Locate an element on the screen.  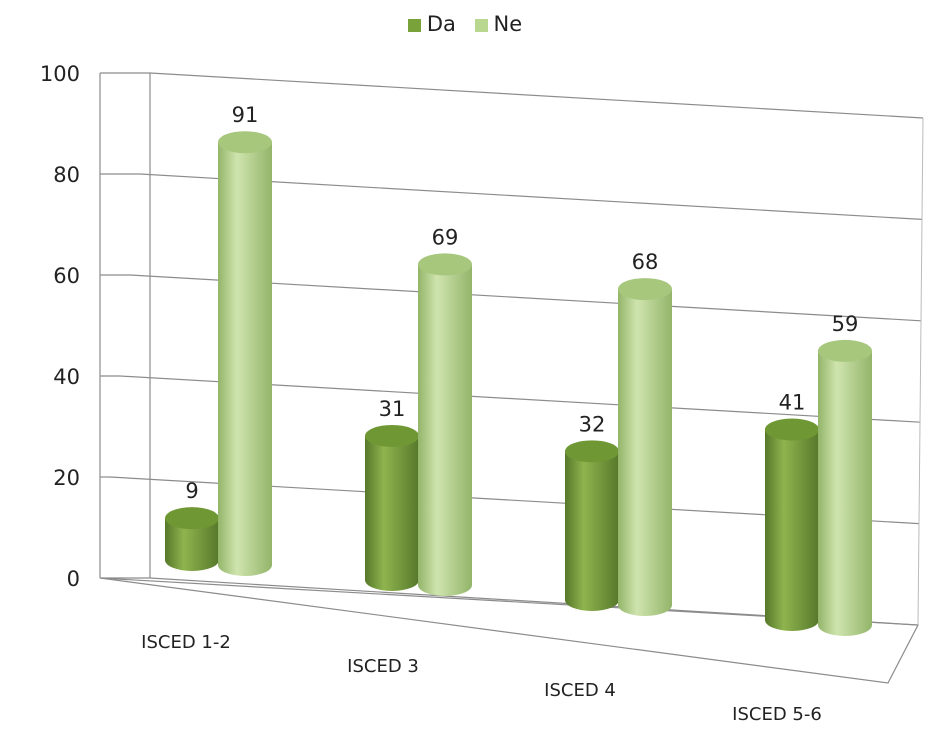
legend-swatch-ne is located at coordinates (481, 25).